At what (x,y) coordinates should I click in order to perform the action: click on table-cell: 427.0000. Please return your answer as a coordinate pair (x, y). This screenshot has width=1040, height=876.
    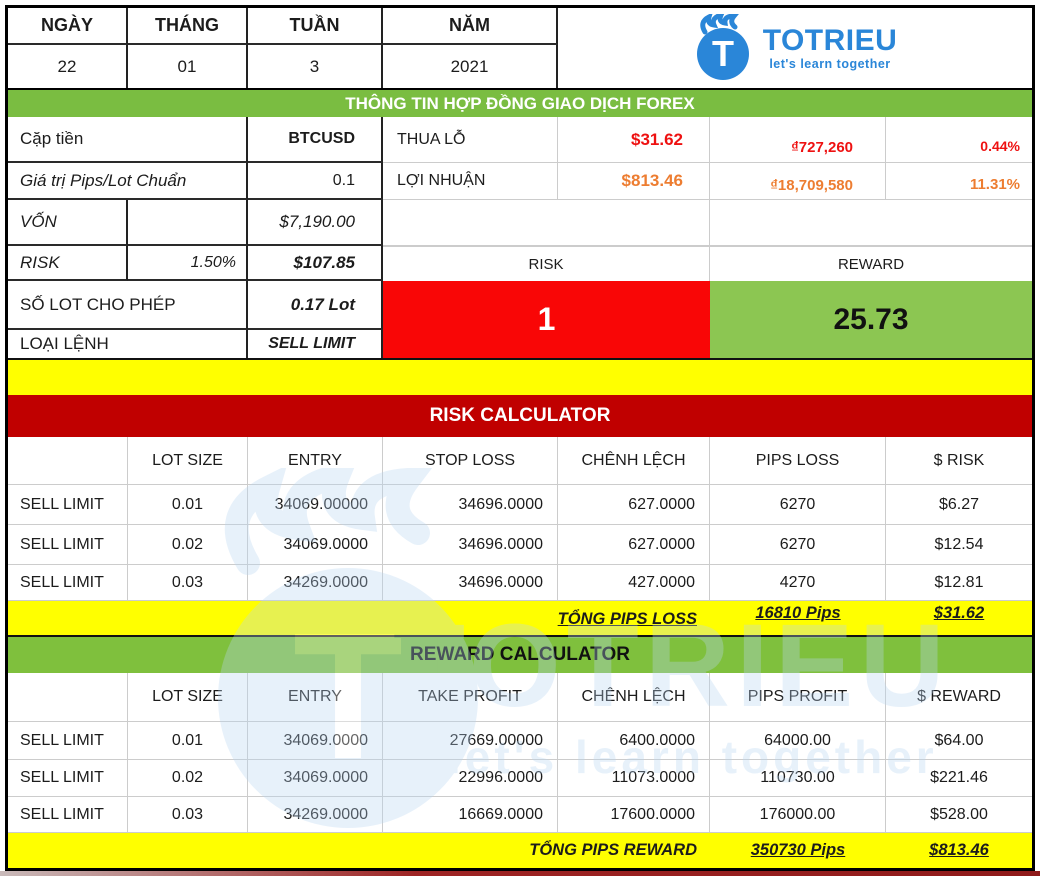
    Looking at the image, I should click on (634, 583).